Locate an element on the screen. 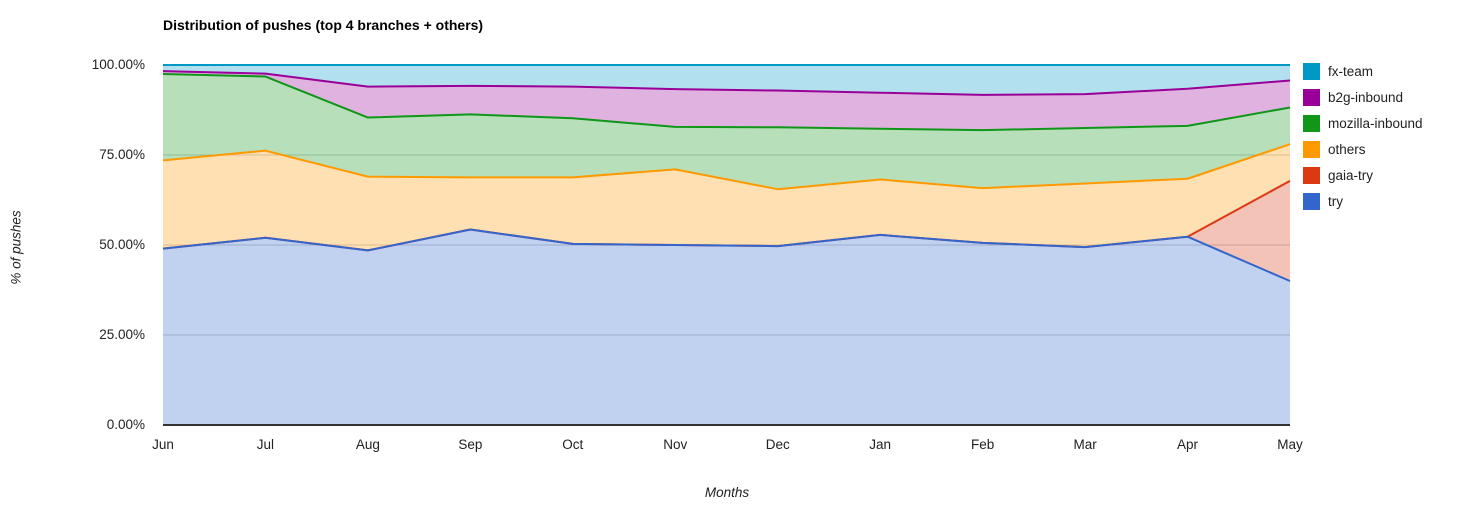 The image size is (1467, 511). y-tick-label: 0.00% is located at coordinates (125, 424).